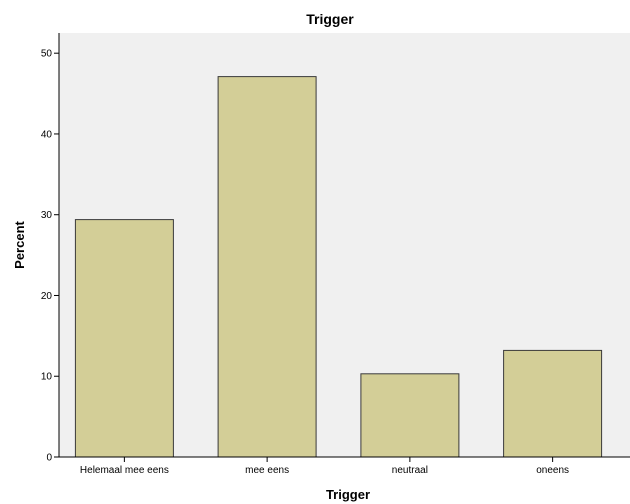 This screenshot has width=630, height=504. Describe the element at coordinates (47, 134) in the screenshot. I see `y-tick-label: 40` at that location.